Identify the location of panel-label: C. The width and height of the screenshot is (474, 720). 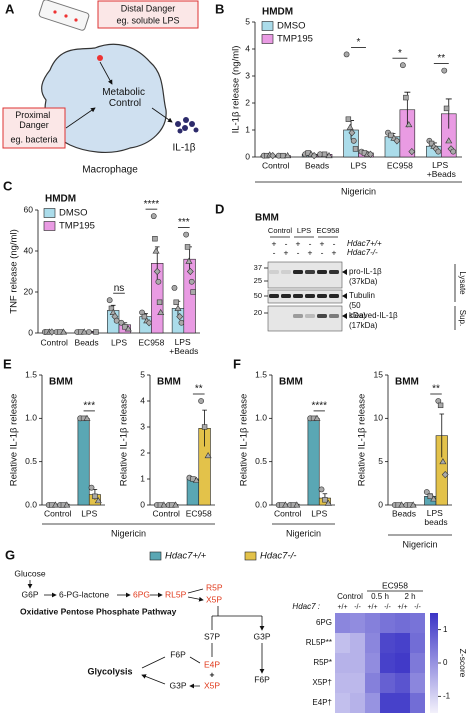
(8, 185).